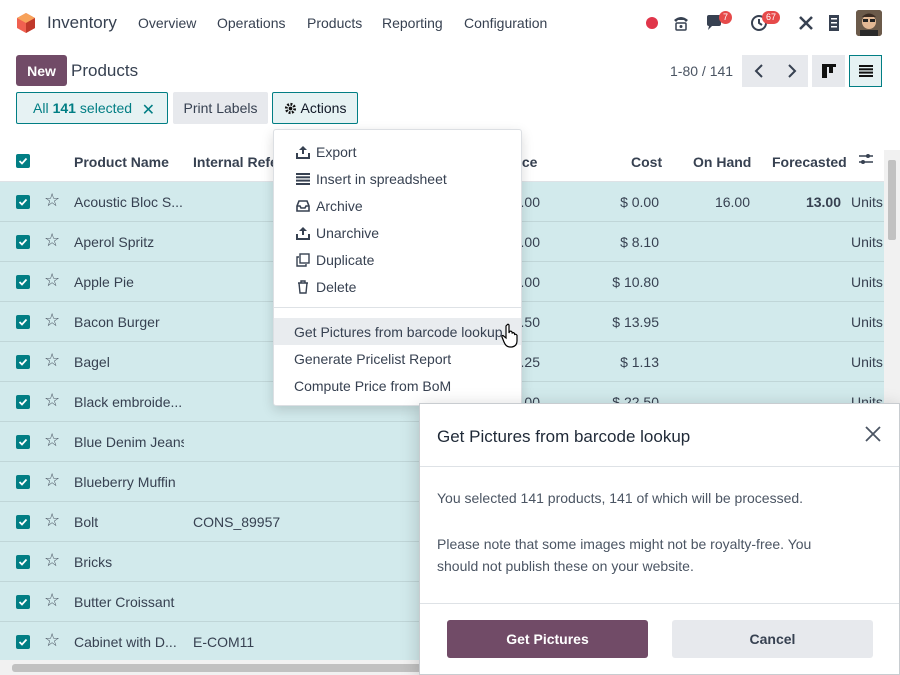 The height and width of the screenshot is (675, 900). What do you see at coordinates (41, 70) in the screenshot?
I see `new-button: New` at bounding box center [41, 70].